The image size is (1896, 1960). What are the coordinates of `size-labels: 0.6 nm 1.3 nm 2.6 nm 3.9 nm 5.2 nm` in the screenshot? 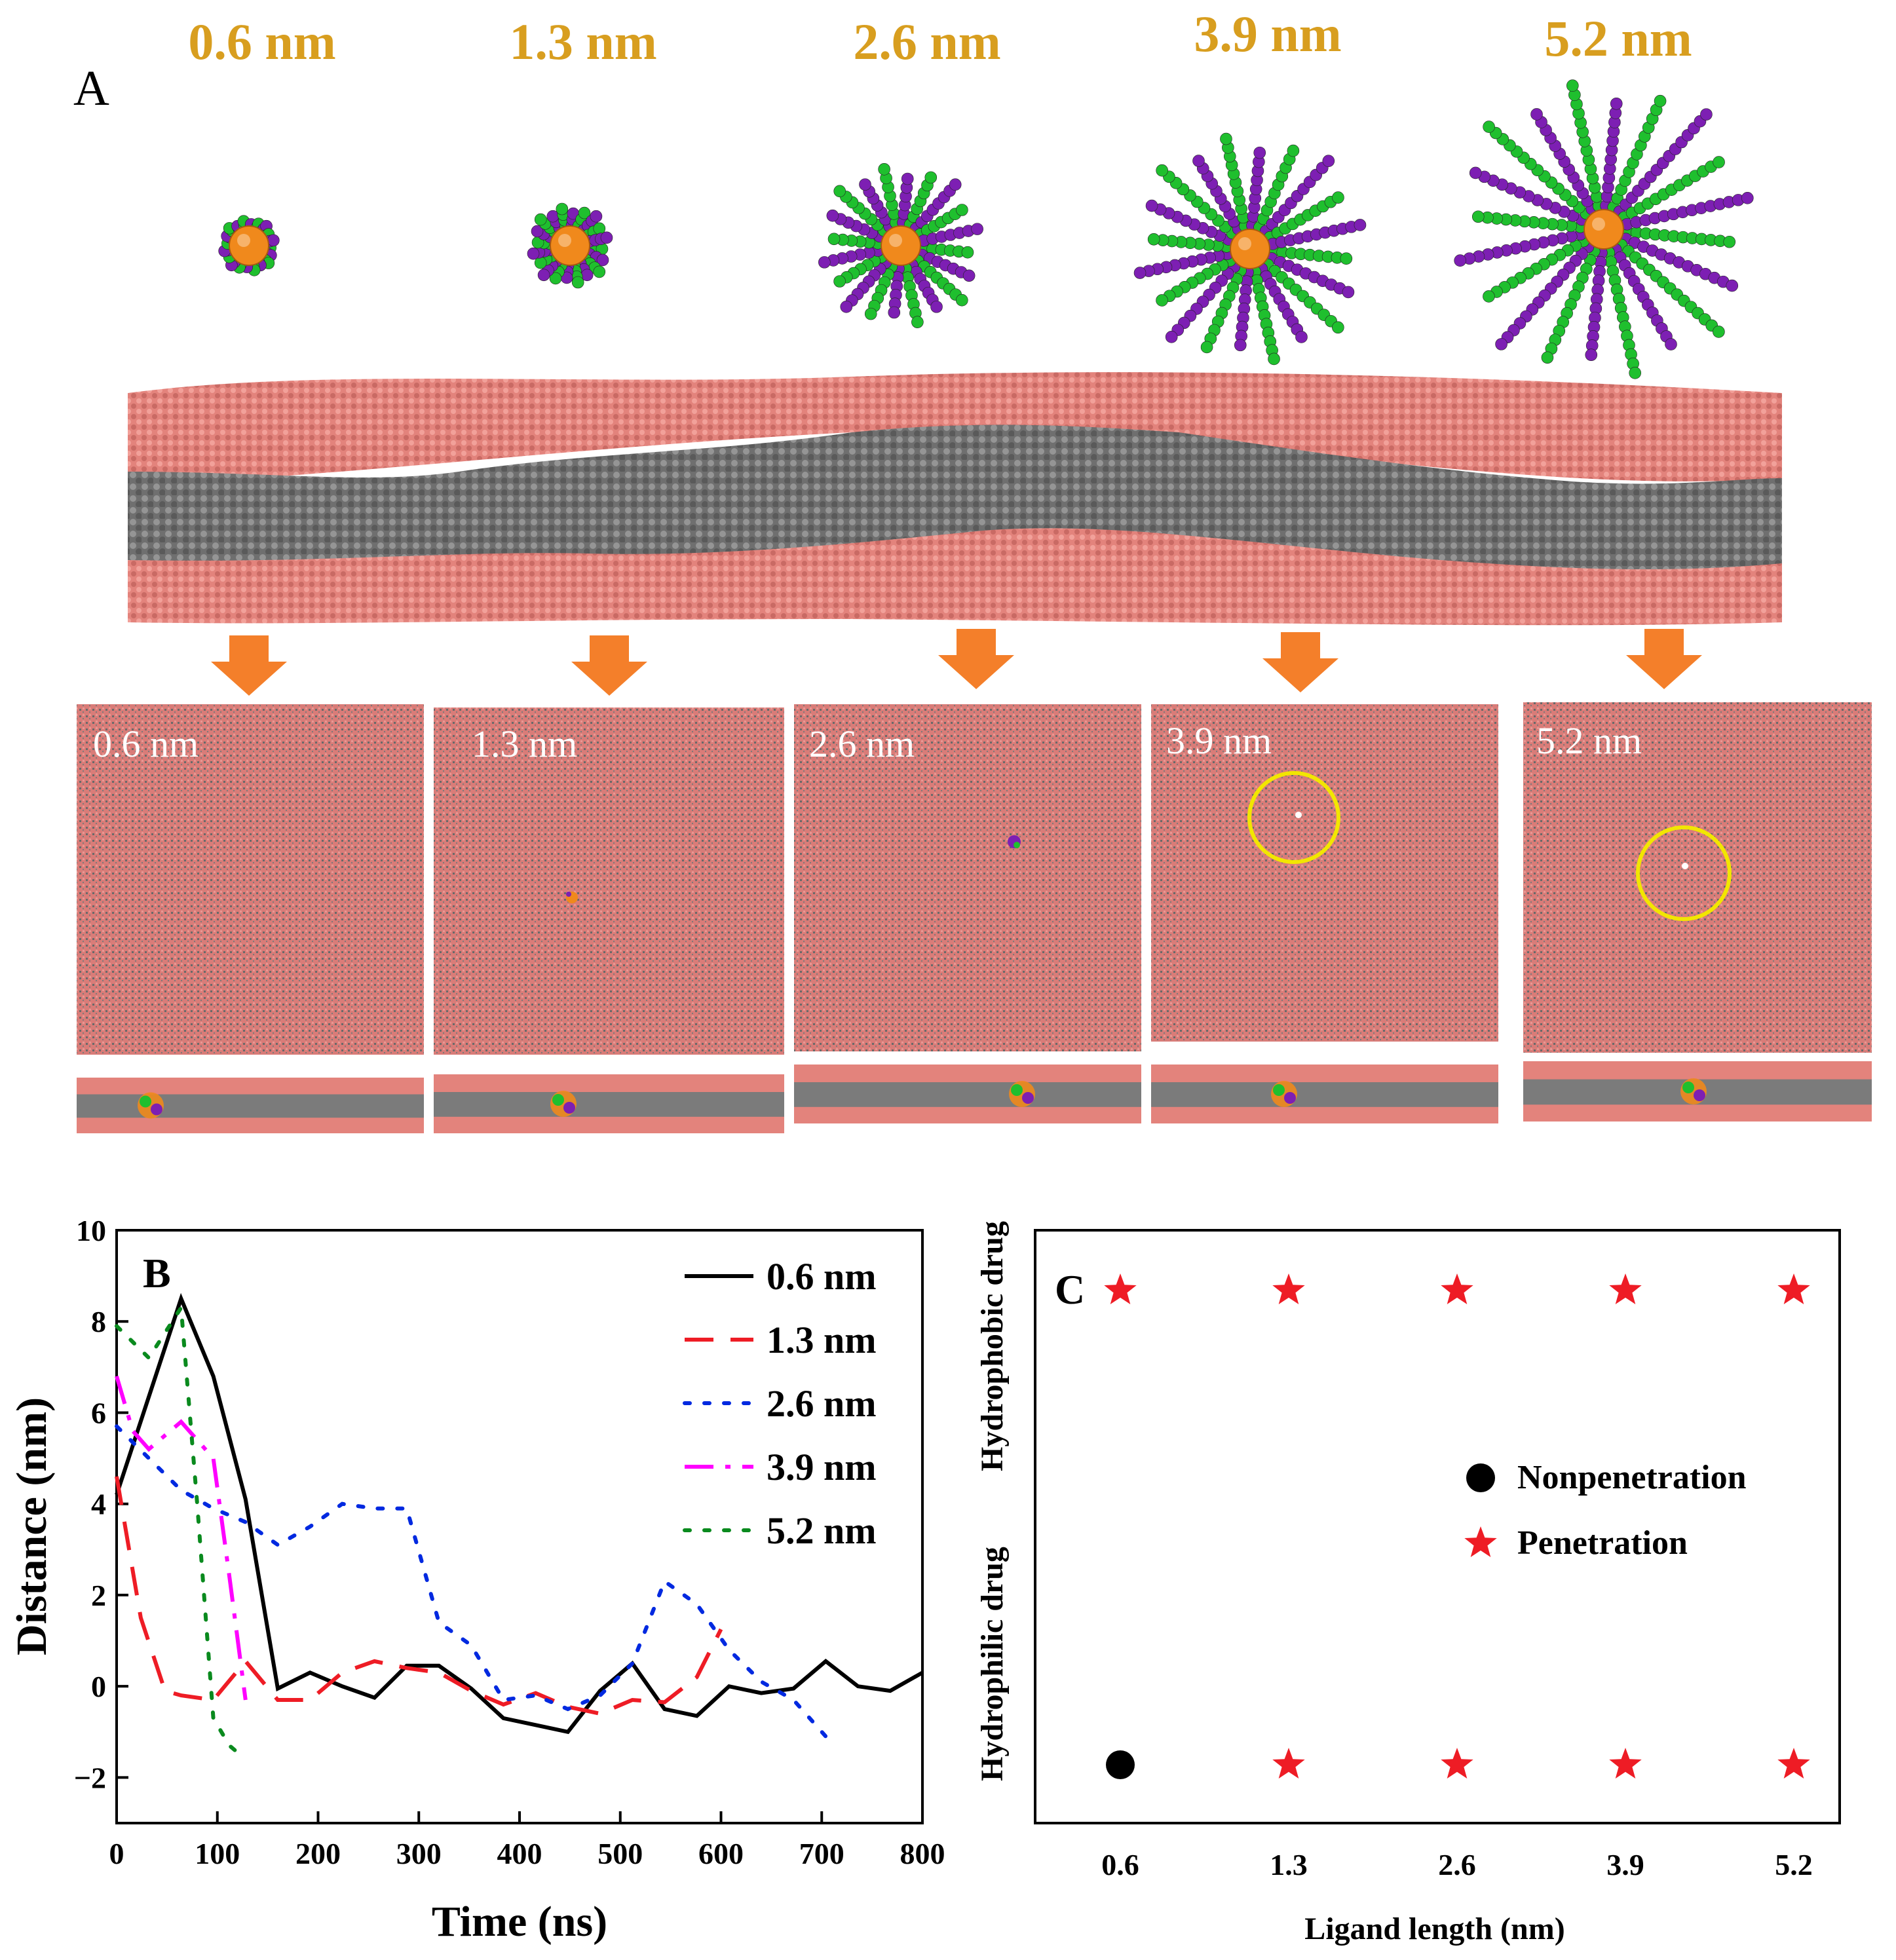 It's located at (940, 37).